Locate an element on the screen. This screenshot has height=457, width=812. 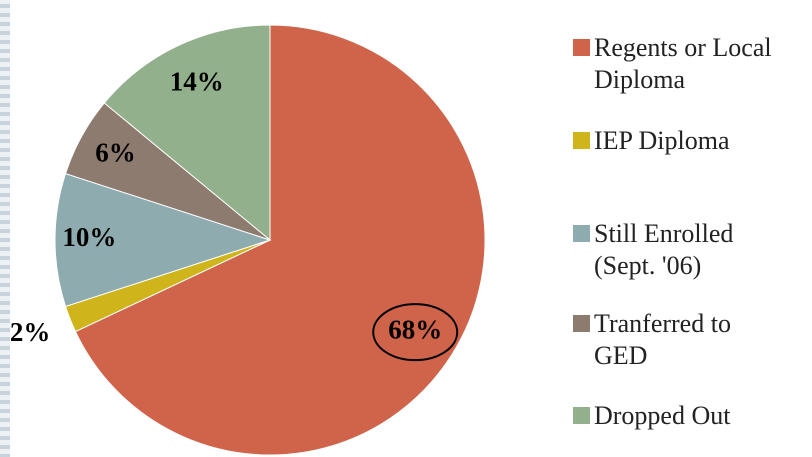
data-label: 2% is located at coordinates (30, 332).